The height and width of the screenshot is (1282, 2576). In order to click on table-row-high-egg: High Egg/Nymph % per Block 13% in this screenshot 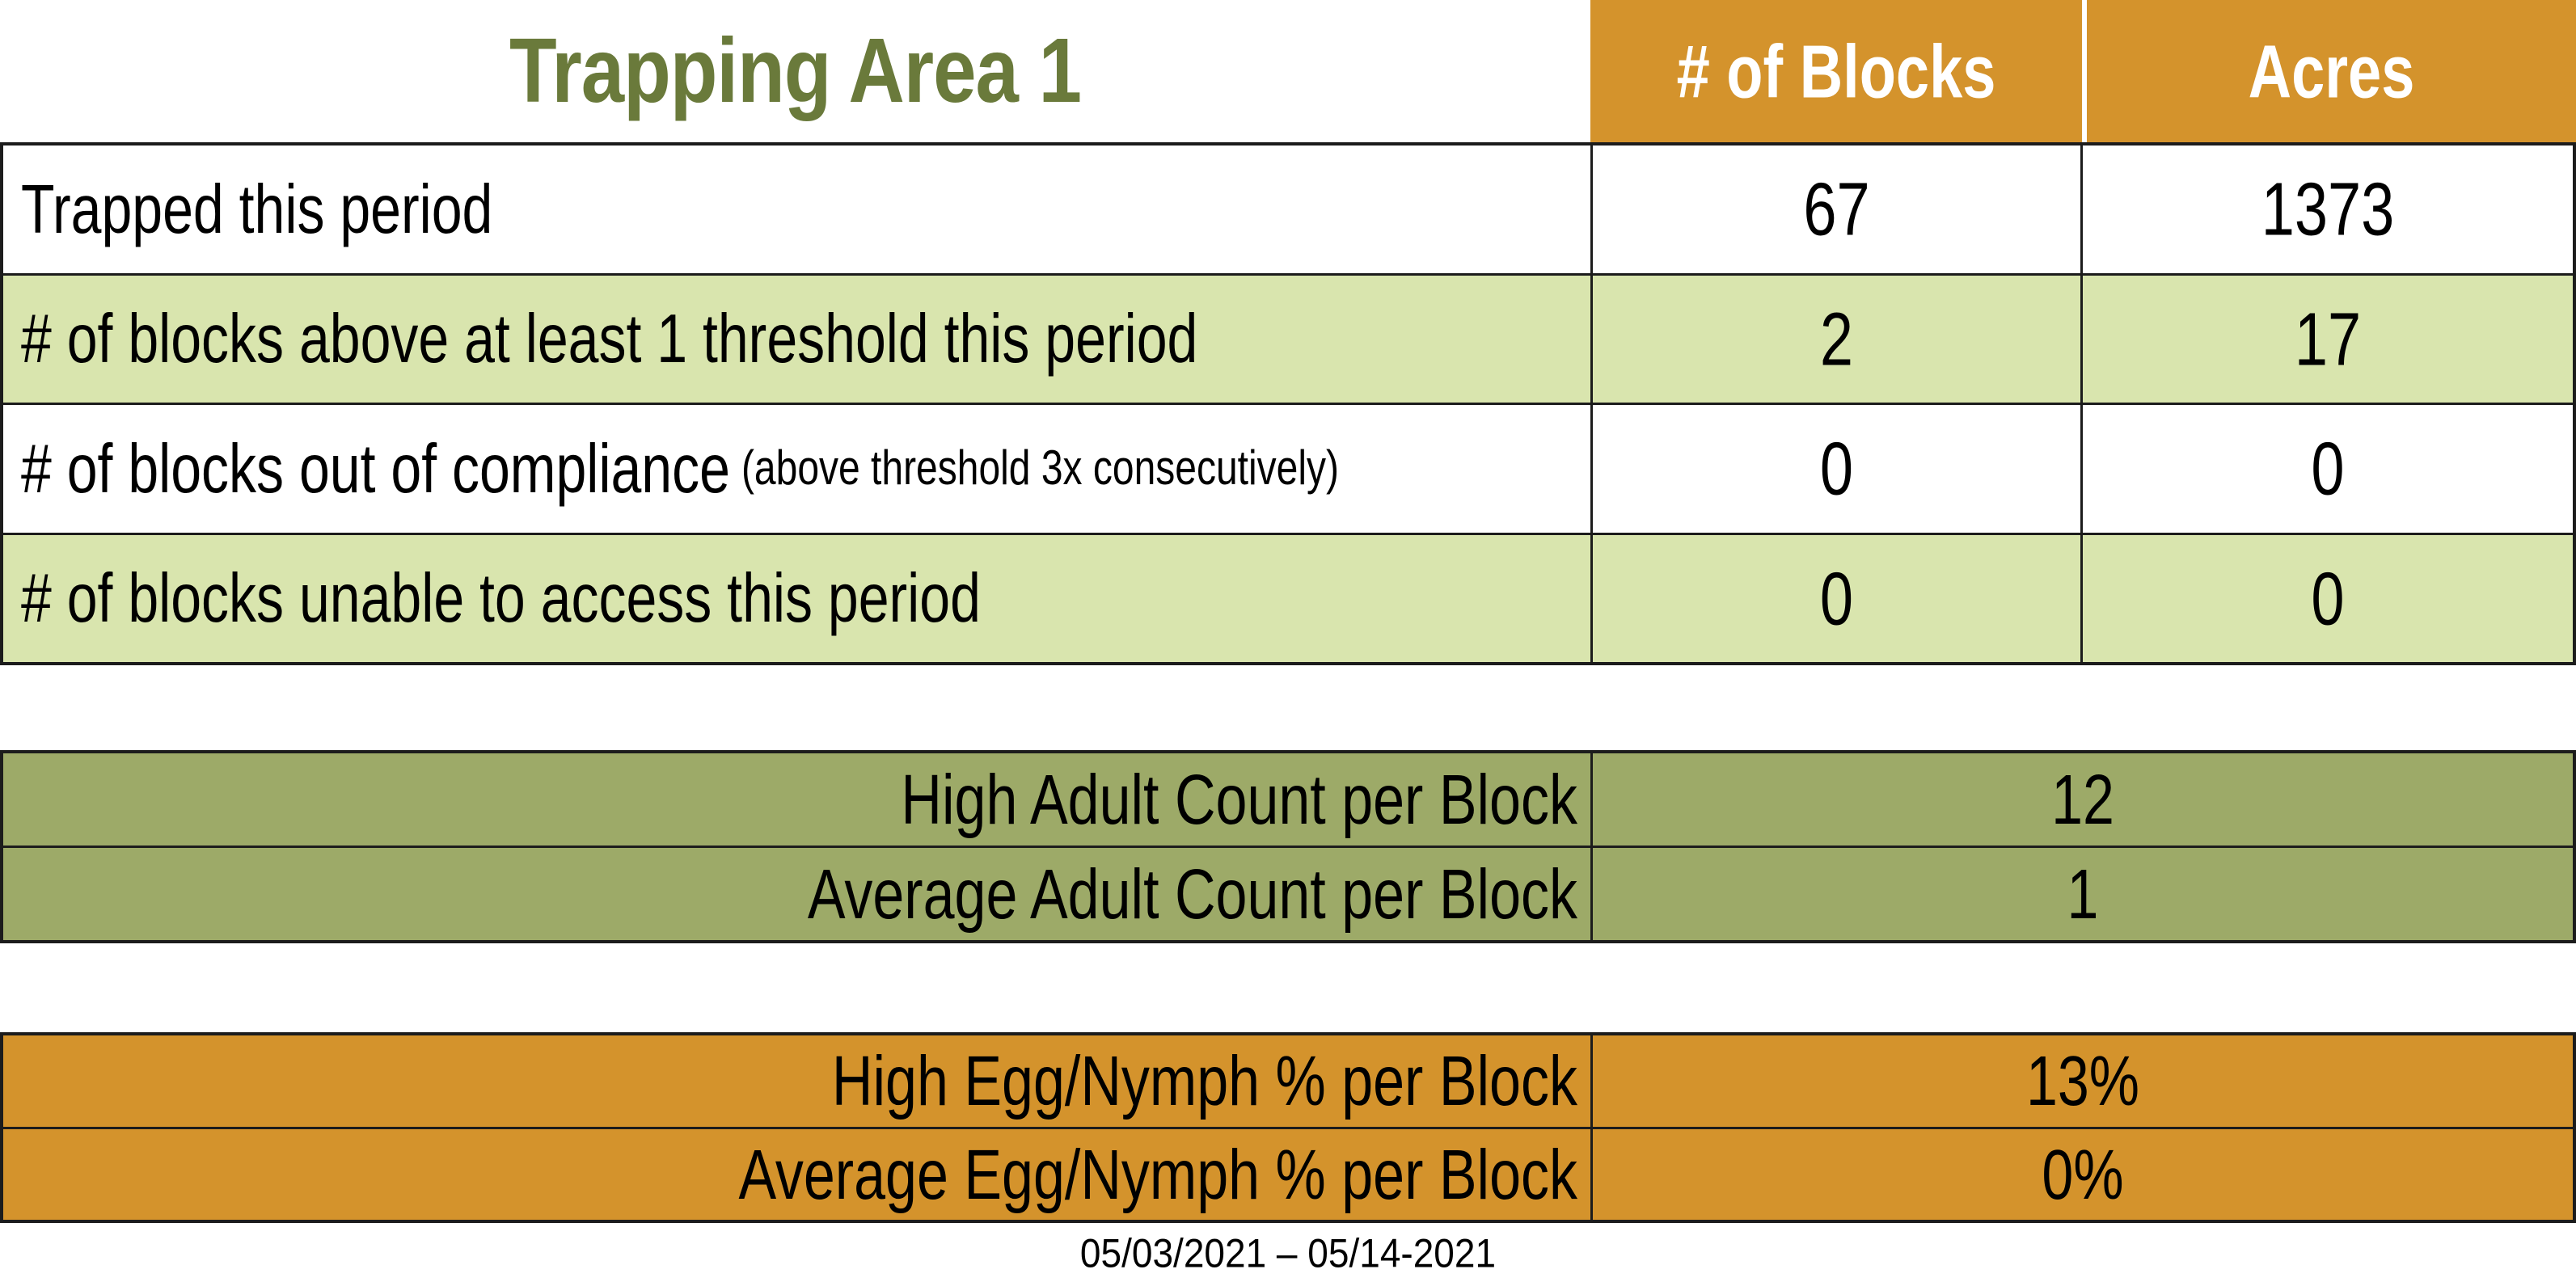, I will do `click(1288, 1081)`.